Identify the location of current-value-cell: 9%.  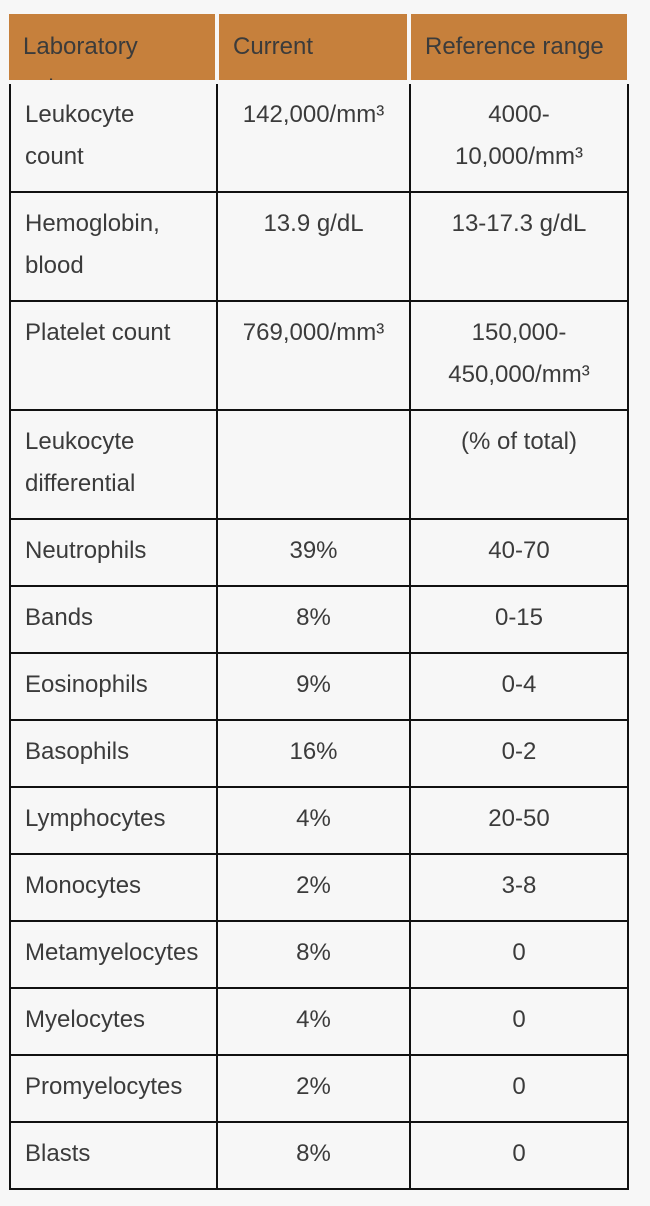
(313, 686).